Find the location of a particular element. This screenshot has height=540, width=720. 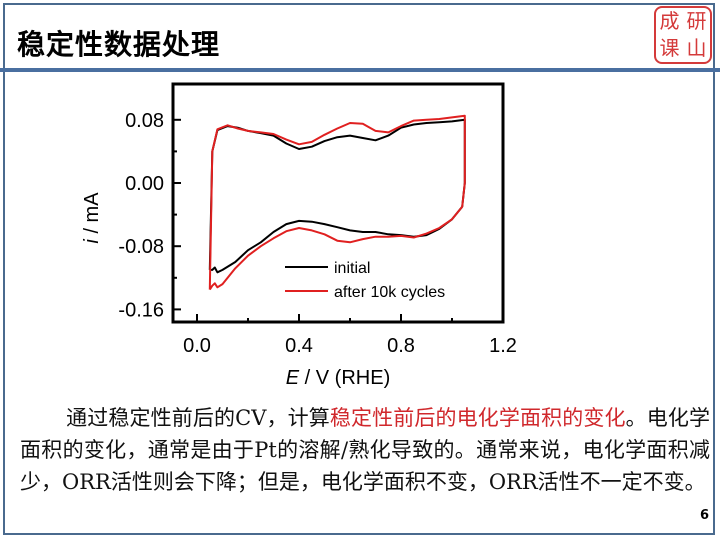

highlighted-text: 稳定性前后的电化学面积的变化 is located at coordinates (477, 418).